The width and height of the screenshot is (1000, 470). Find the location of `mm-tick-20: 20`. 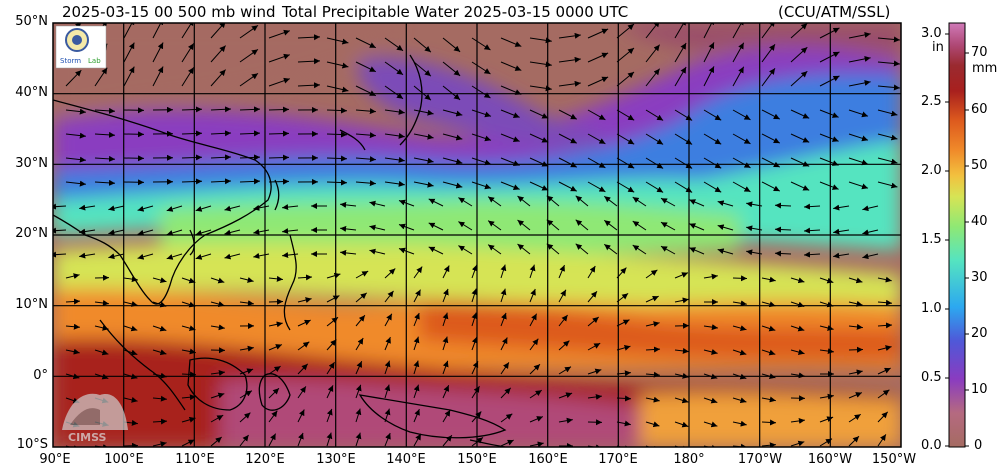

mm-tick-20: 20 is located at coordinates (979, 333).